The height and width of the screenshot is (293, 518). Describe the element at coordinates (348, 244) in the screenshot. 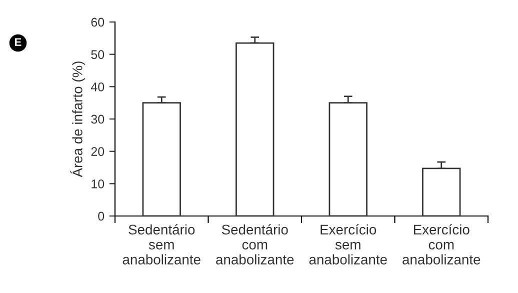

I see `x-tick-label: Exercício sem anabolizante` at that location.